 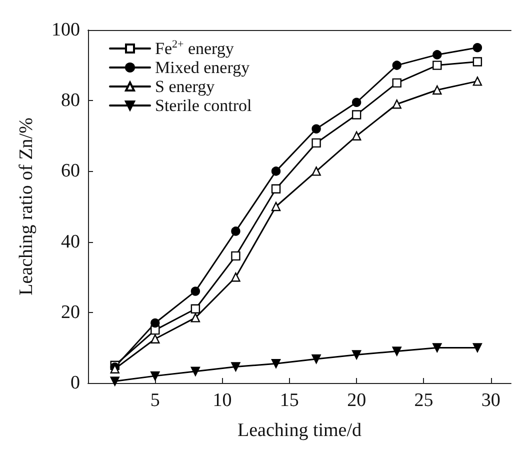 I want to click on y-tick-label: 0, so click(x=75, y=383).